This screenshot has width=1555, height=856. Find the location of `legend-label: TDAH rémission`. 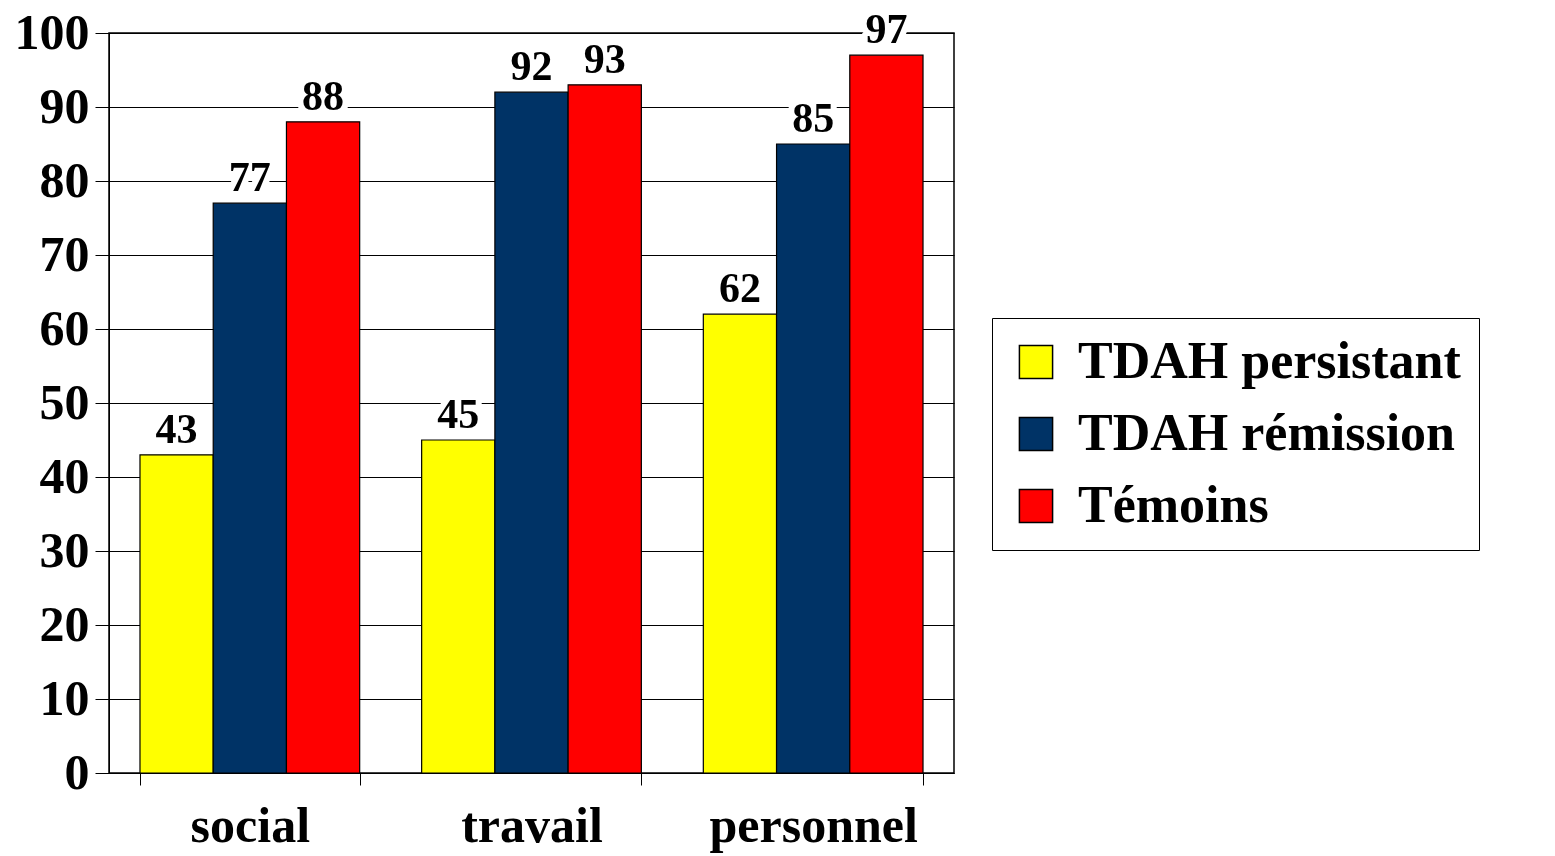

legend-label: TDAH rémission is located at coordinates (1267, 432).